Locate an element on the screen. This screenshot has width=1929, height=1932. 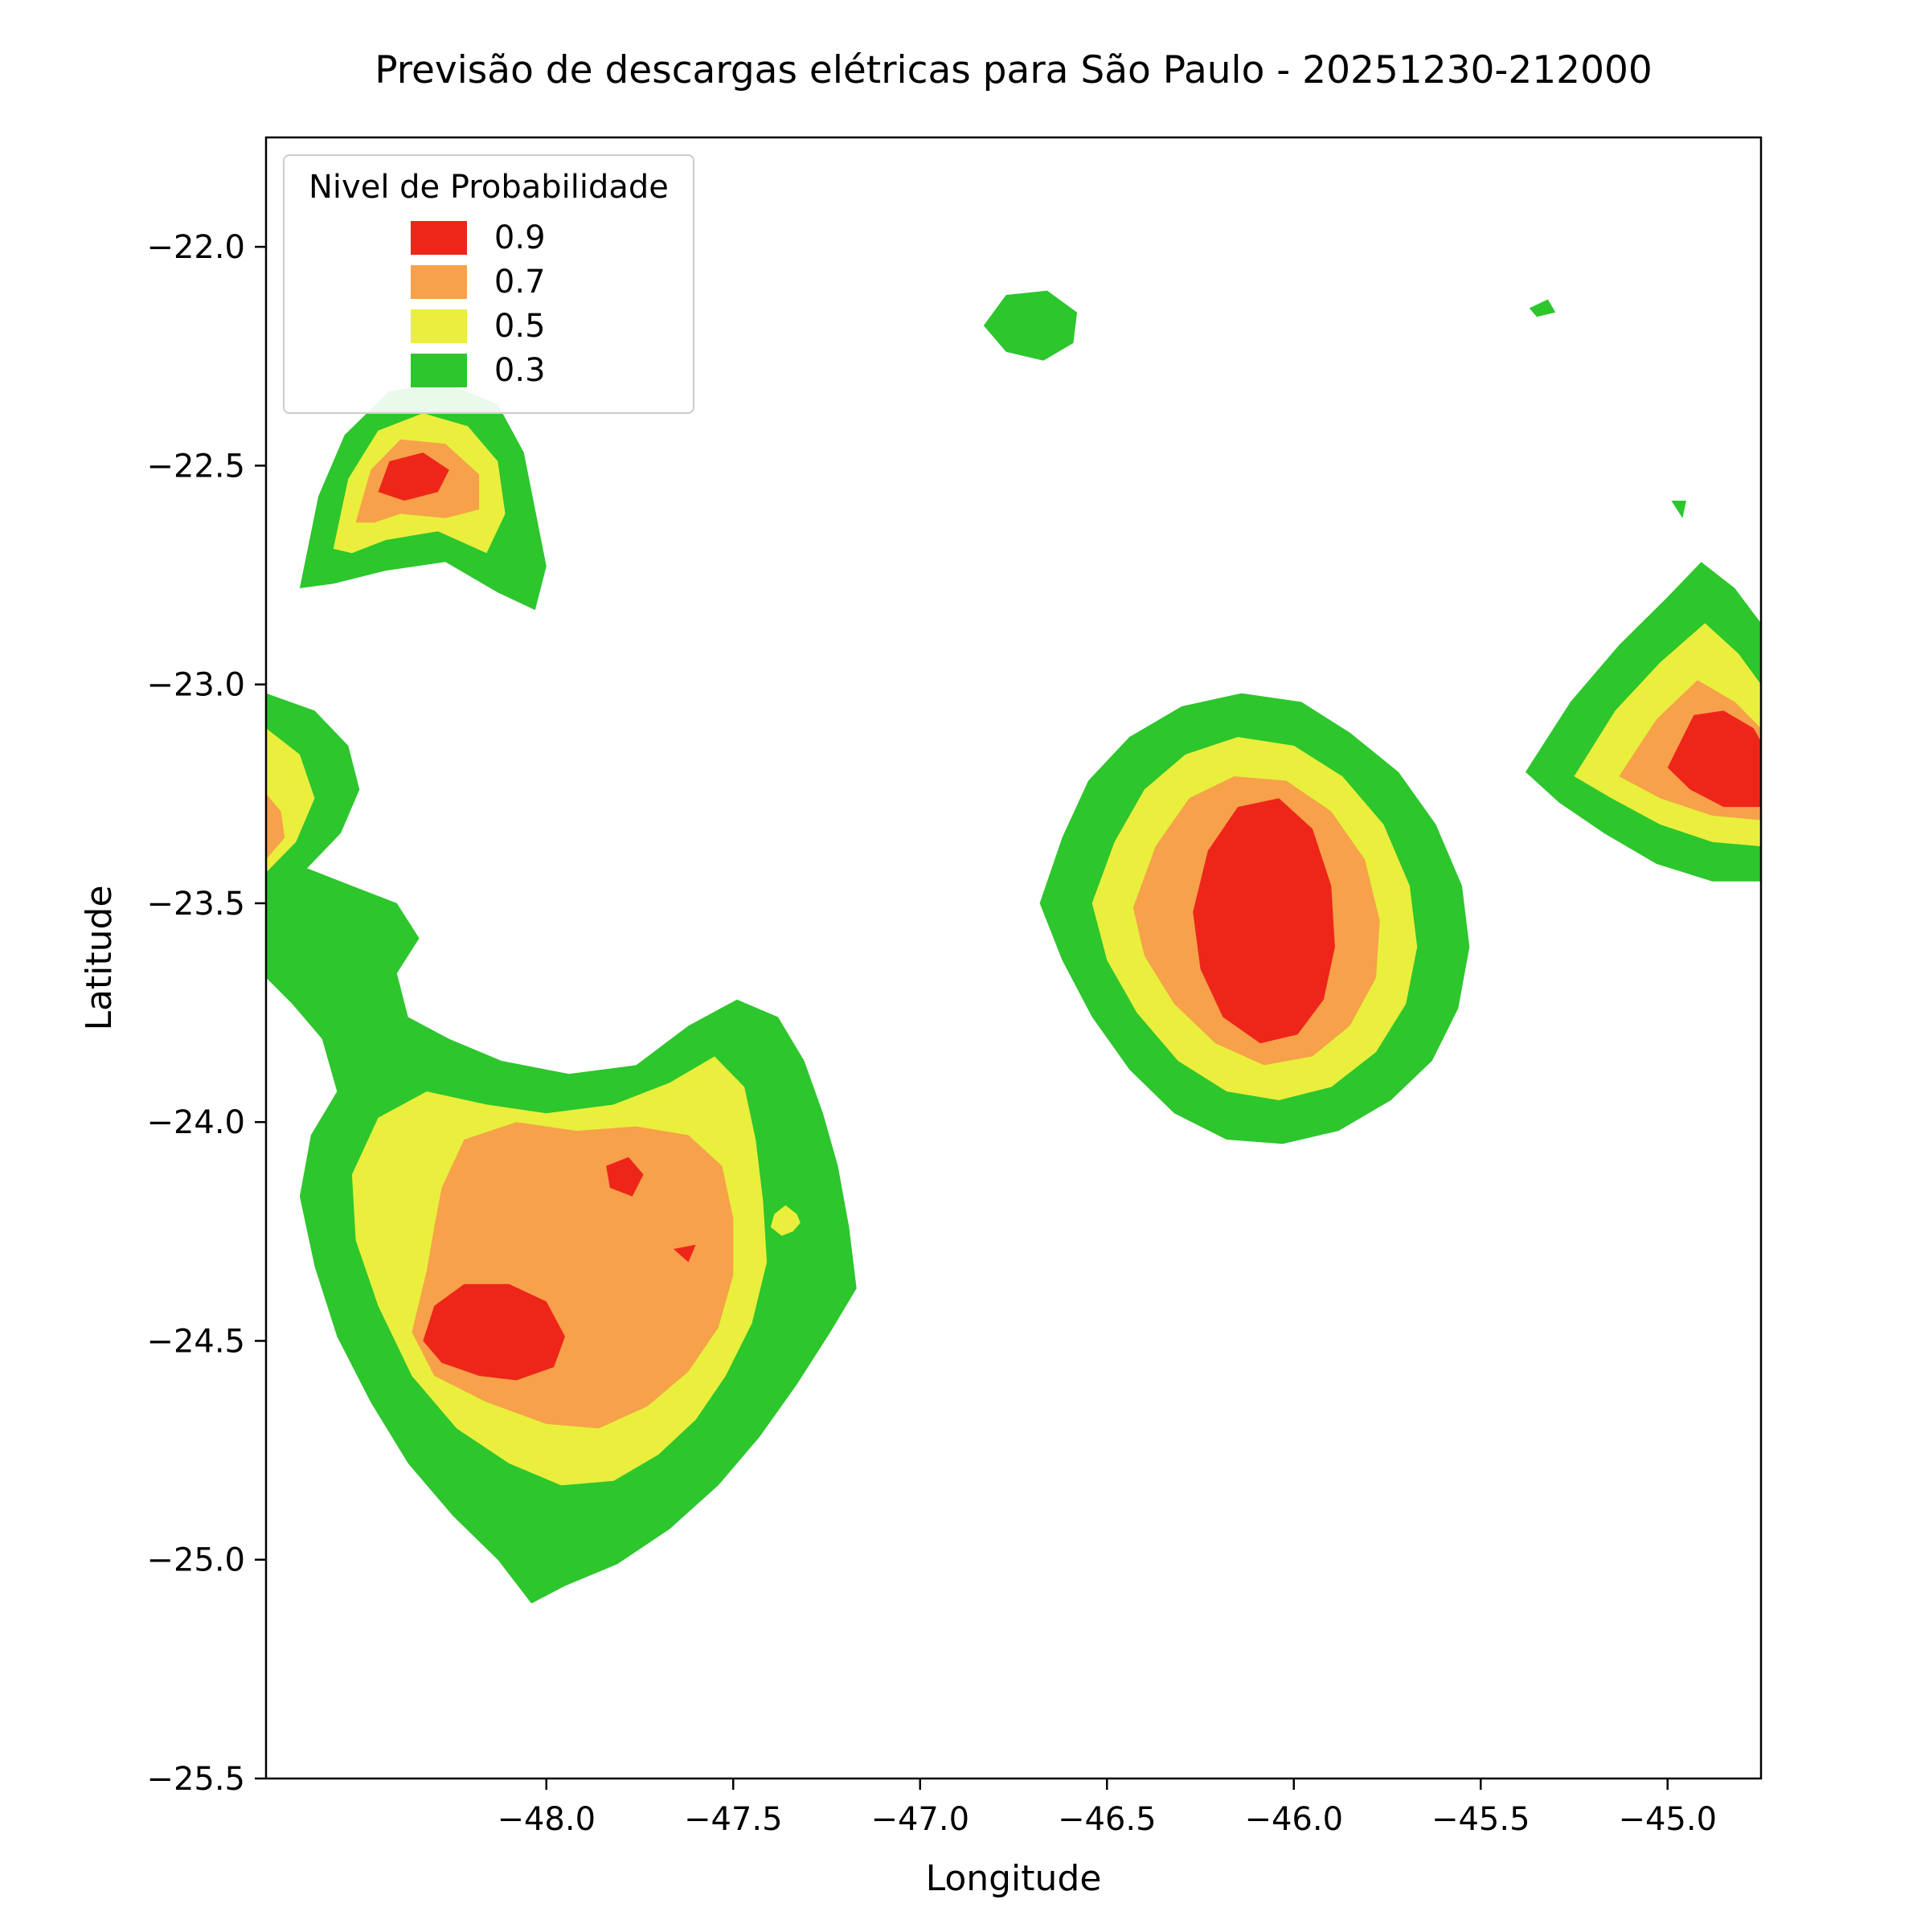
contour-region-east-p90 is located at coordinates (1714, 759).